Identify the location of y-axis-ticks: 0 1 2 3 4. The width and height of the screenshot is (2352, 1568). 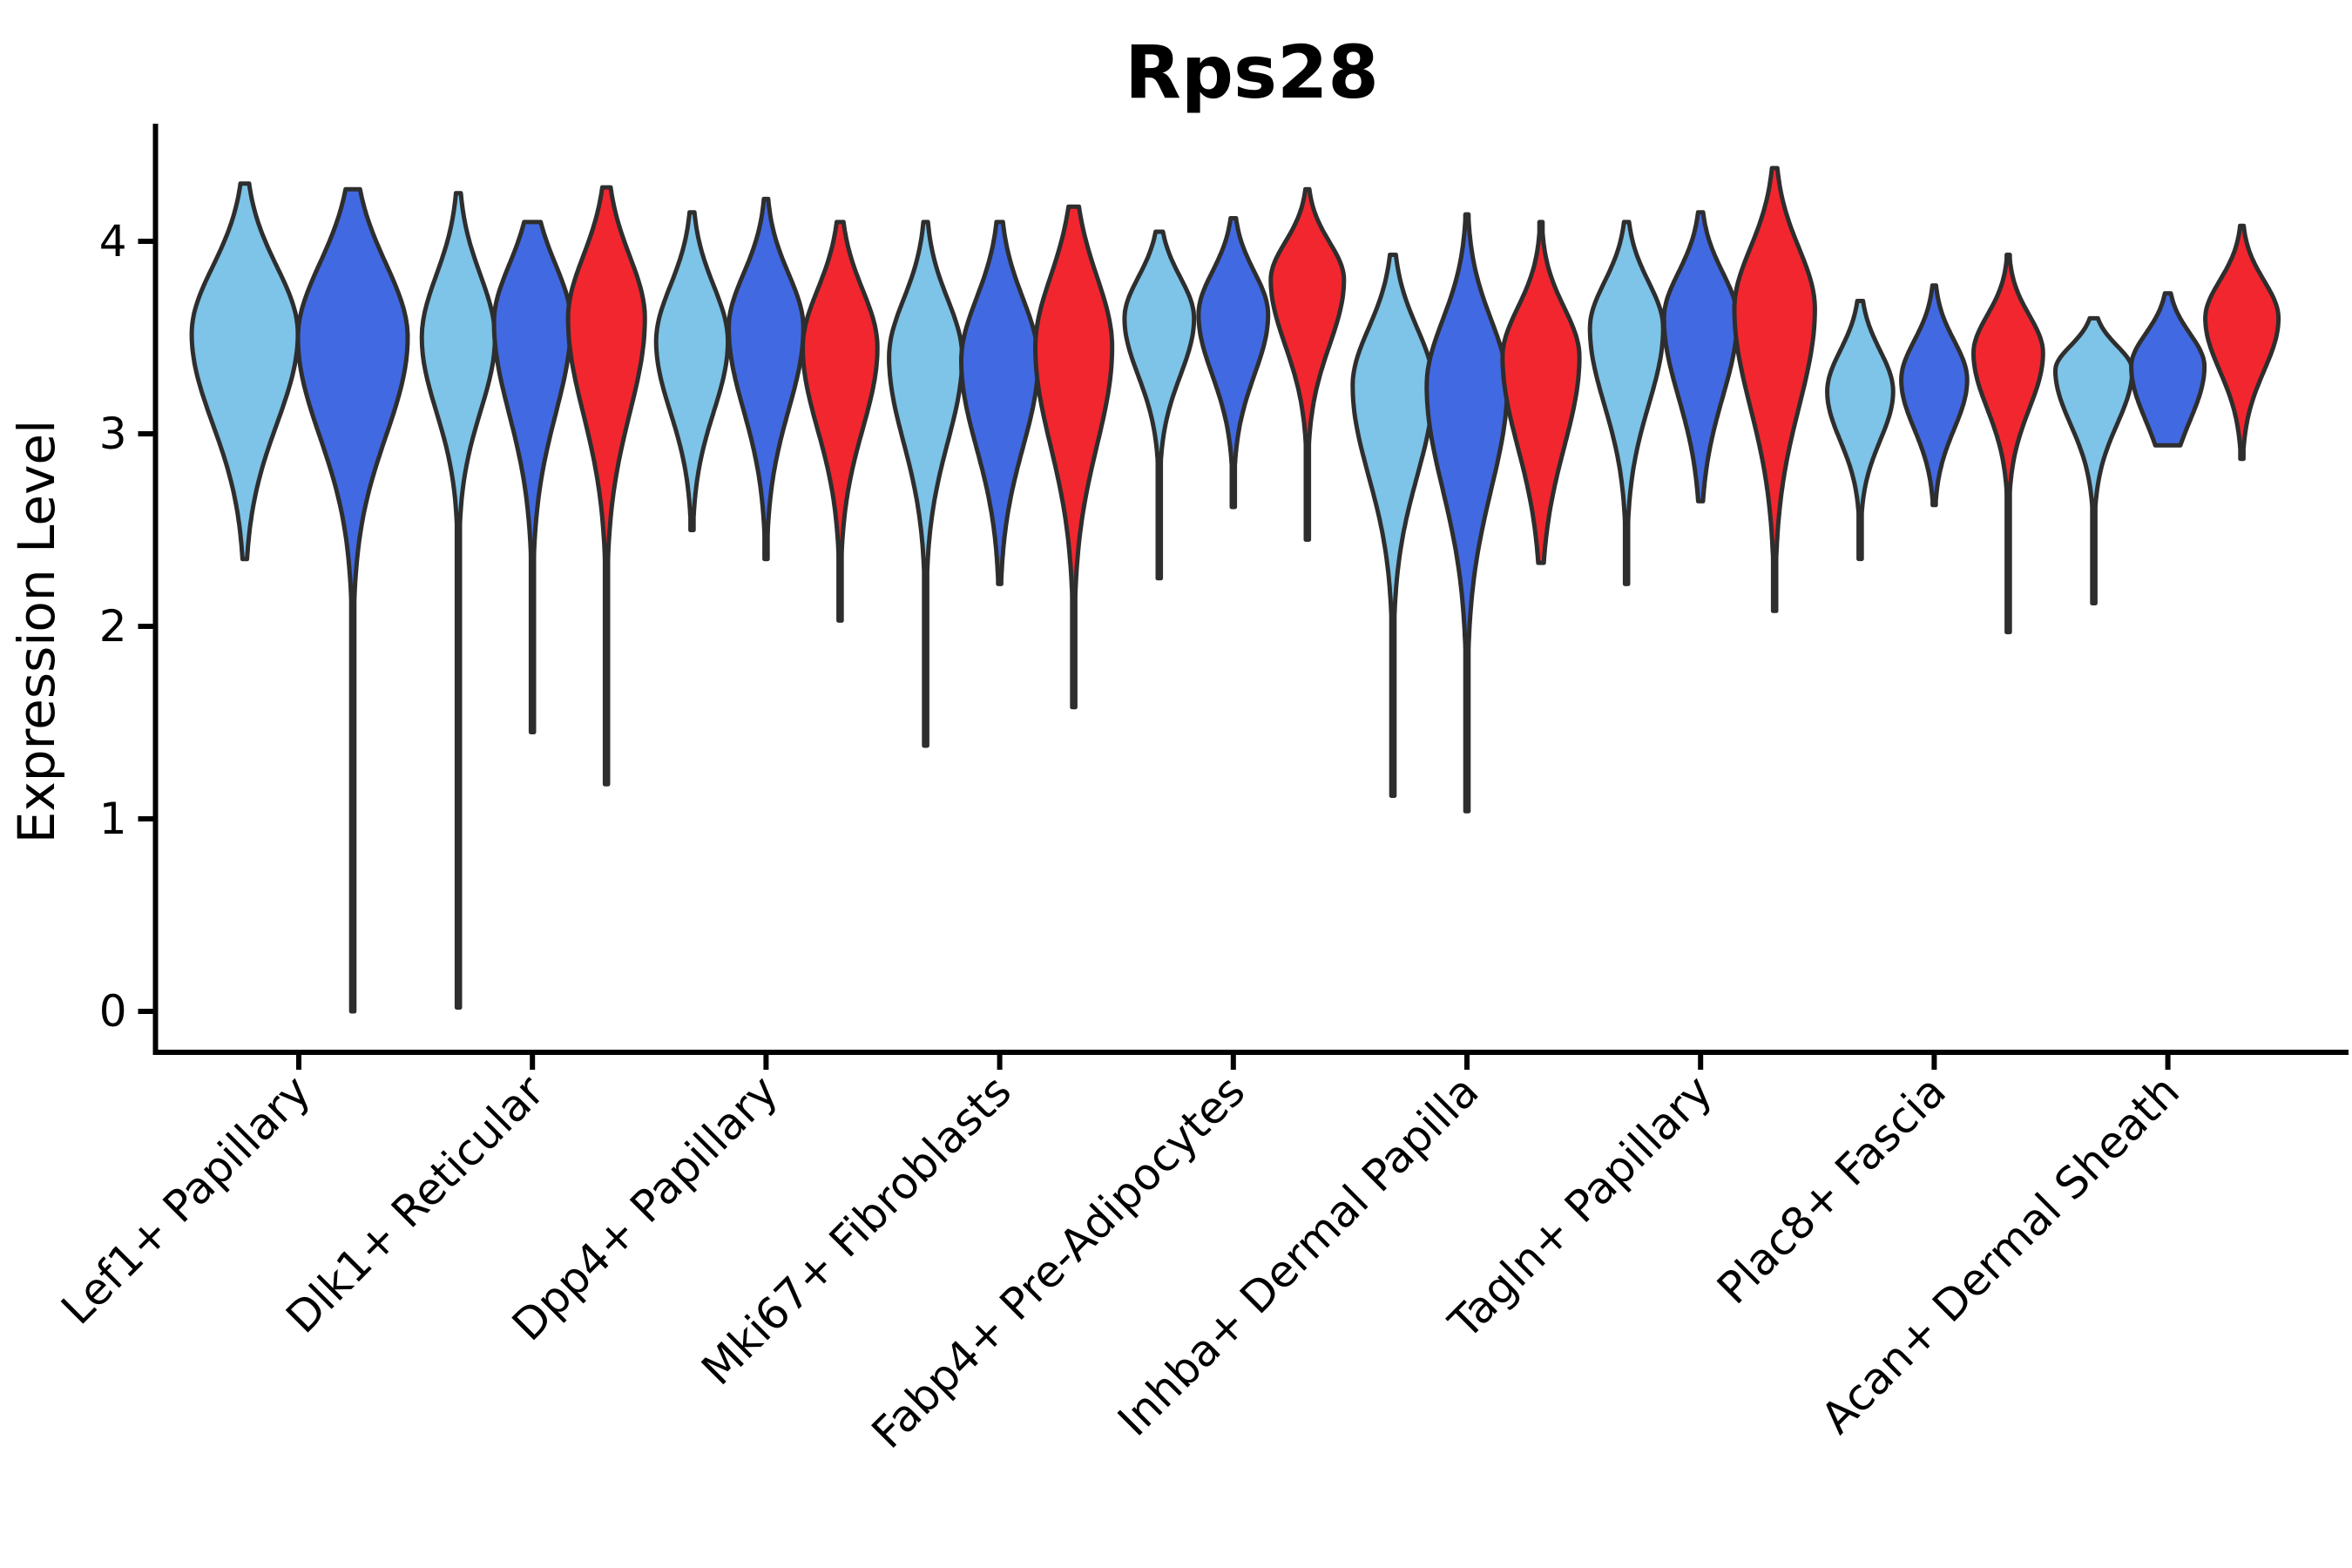
(127, 626).